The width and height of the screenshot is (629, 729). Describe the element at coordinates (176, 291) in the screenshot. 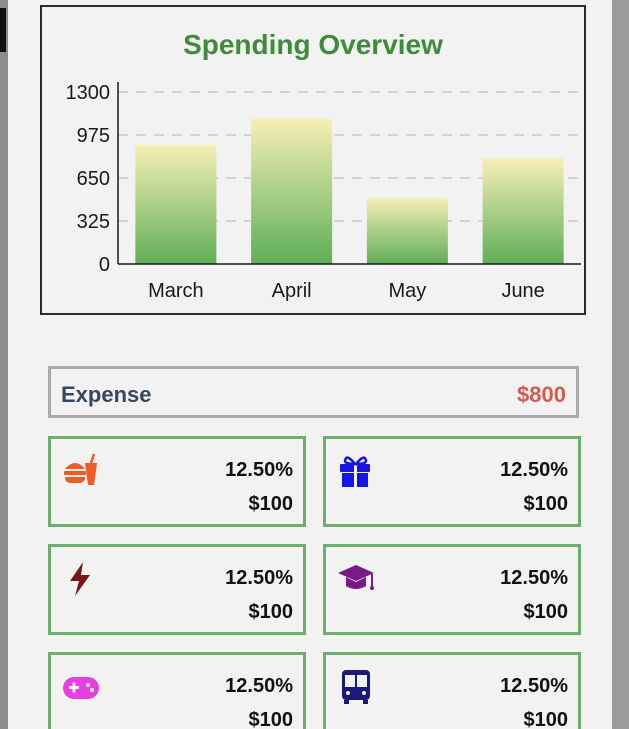

I see `x-tick-label: March` at that location.